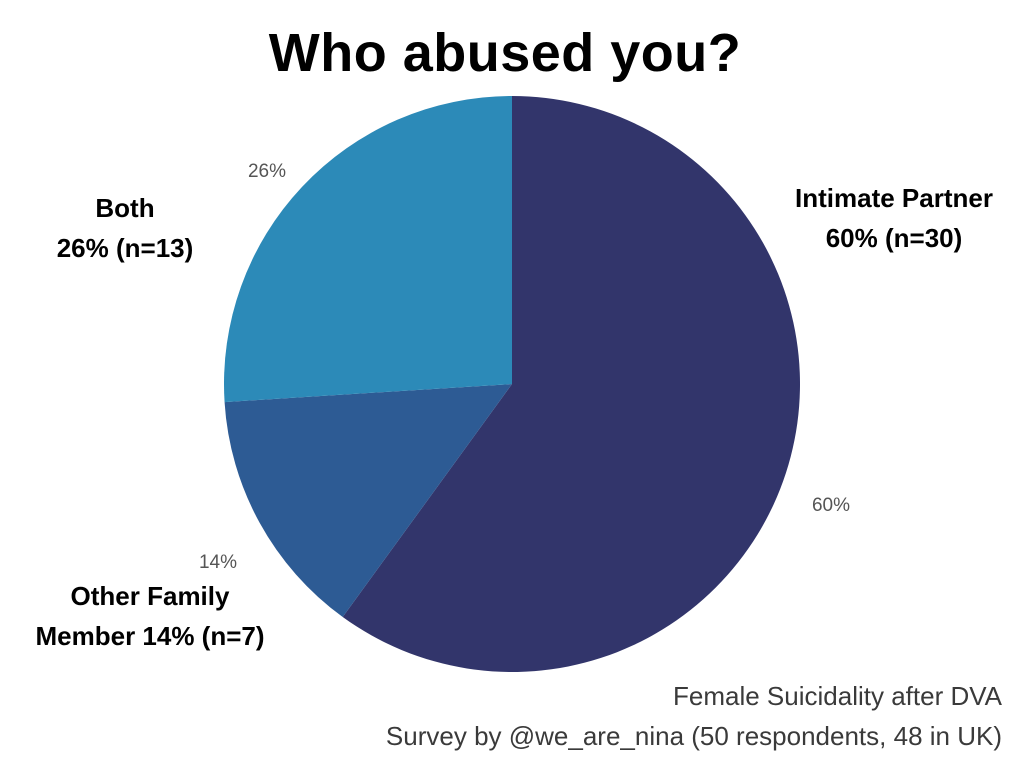  Describe the element at coordinates (125, 248) in the screenshot. I see `category-detail-both: 26% (n=13)` at that location.